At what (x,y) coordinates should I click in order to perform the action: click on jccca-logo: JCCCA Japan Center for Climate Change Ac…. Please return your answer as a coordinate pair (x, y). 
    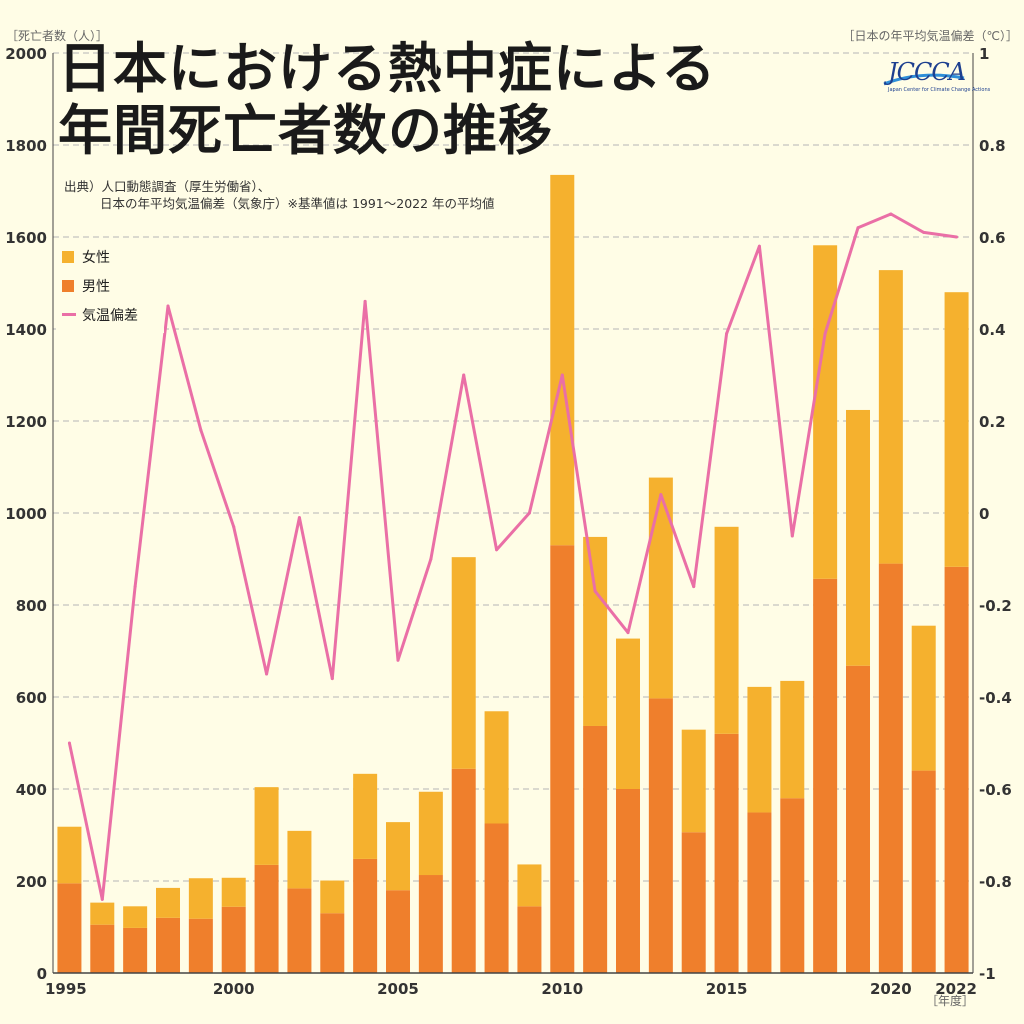
    Looking at the image, I should click on (935, 78).